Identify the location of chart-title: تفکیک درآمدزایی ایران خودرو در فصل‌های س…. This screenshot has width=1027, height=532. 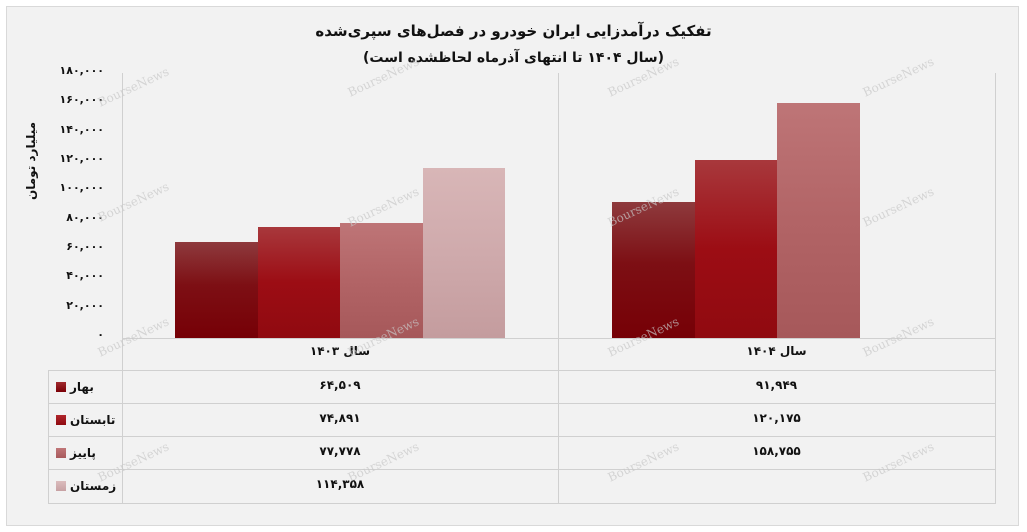
(513, 31).